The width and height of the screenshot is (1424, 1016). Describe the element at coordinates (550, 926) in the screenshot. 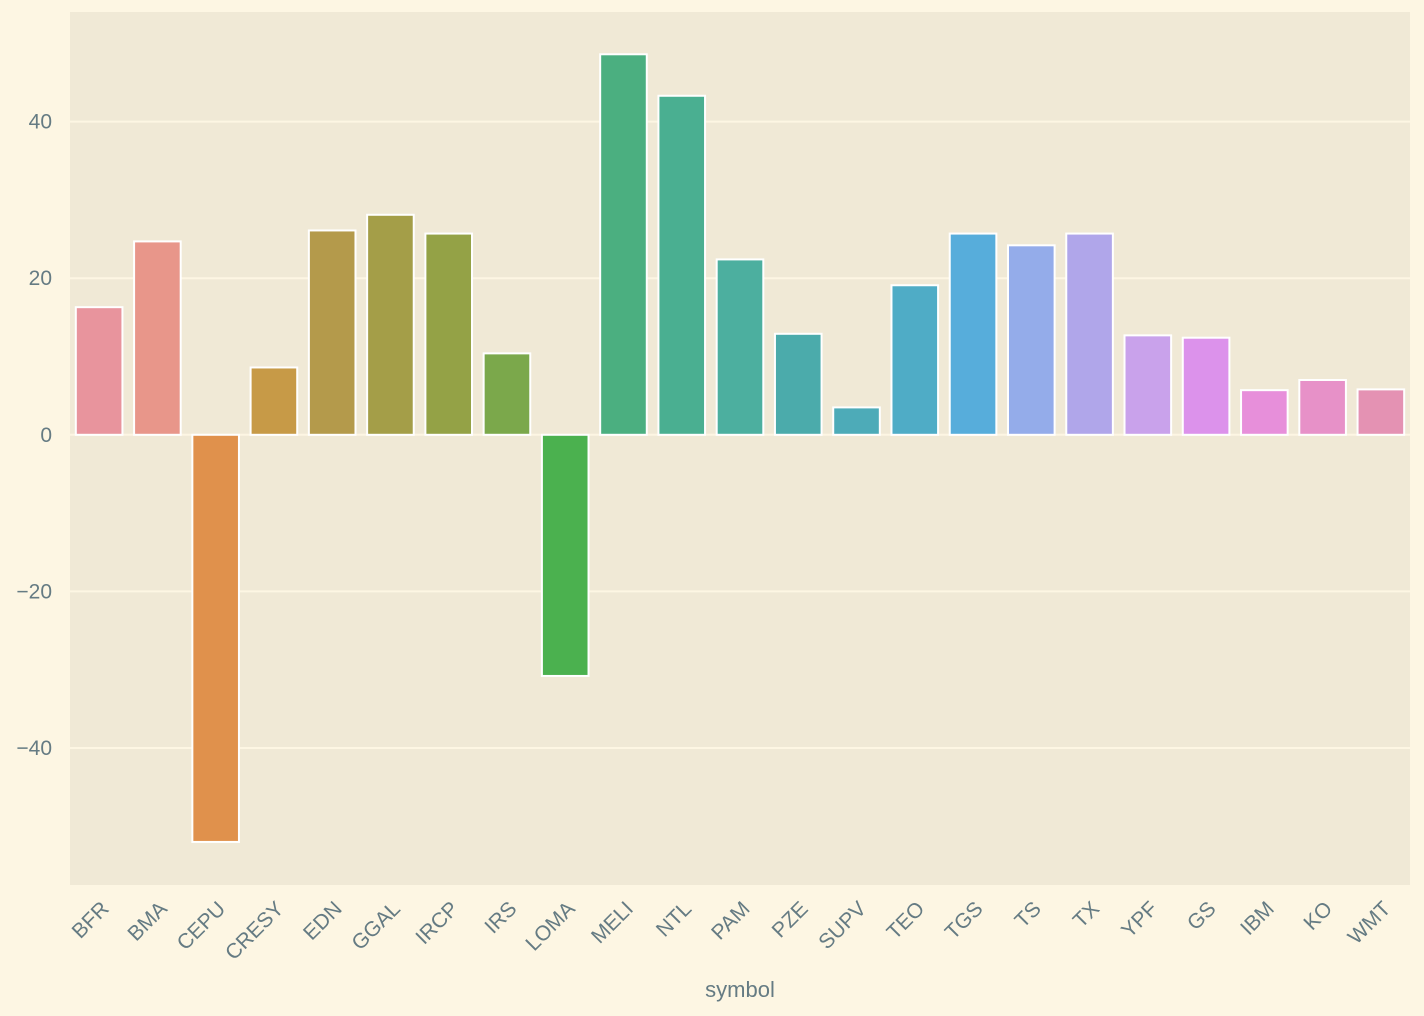

I see `x-tick-label: LOMA` at that location.